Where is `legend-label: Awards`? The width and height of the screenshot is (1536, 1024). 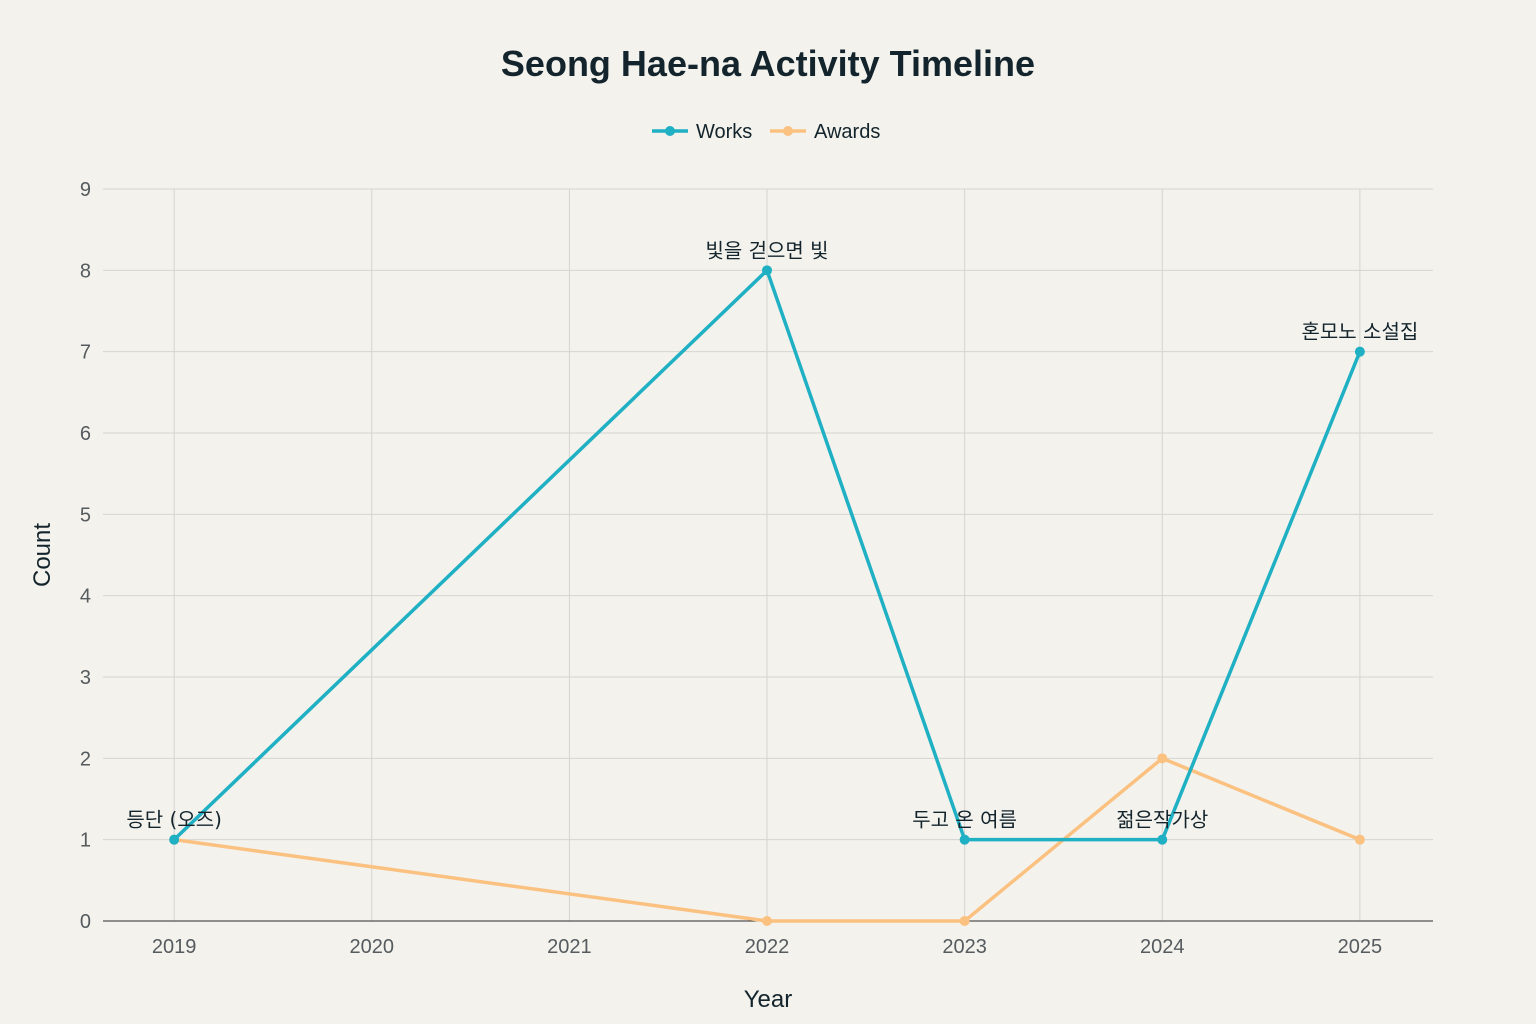 legend-label: Awards is located at coordinates (847, 132).